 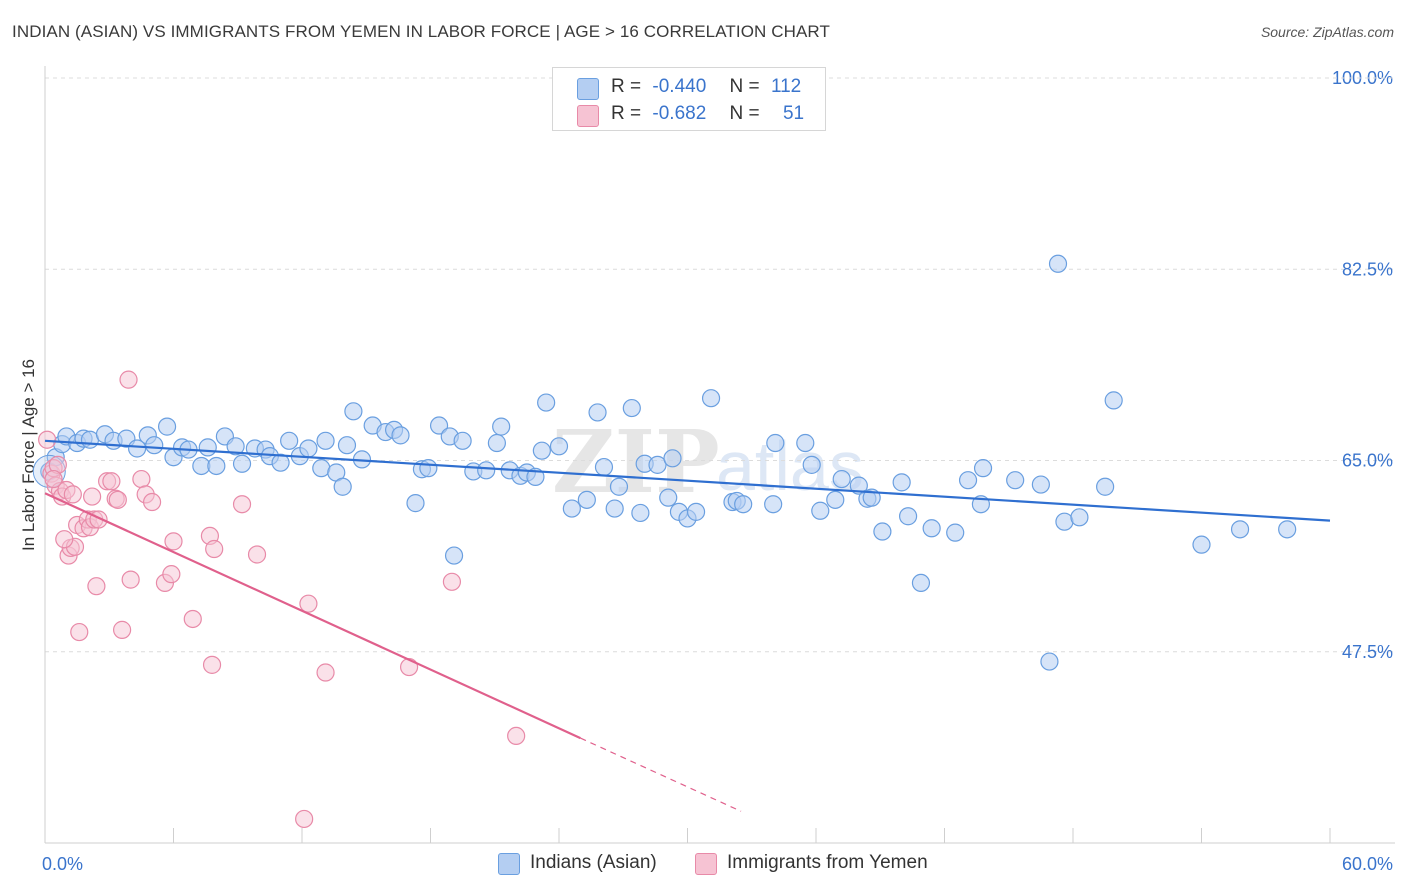 What do you see at coordinates (1367, 461) in the screenshot?
I see `y-tick-label: 65.0%` at bounding box center [1367, 461].